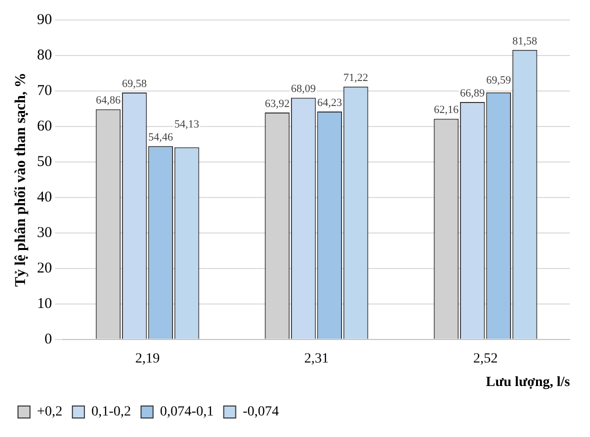  What do you see at coordinates (277, 104) in the screenshot?
I see `data-label: 63,92` at bounding box center [277, 104].